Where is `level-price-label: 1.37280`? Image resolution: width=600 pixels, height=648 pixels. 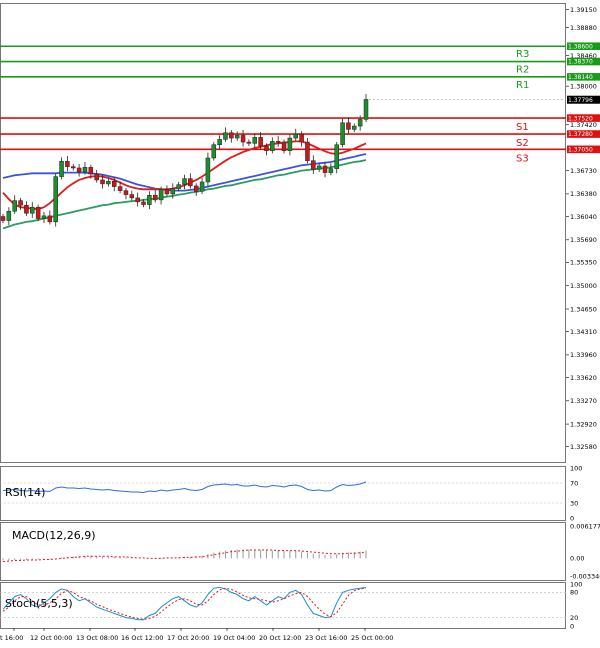 level-price-label: 1.37280 is located at coordinates (580, 134).